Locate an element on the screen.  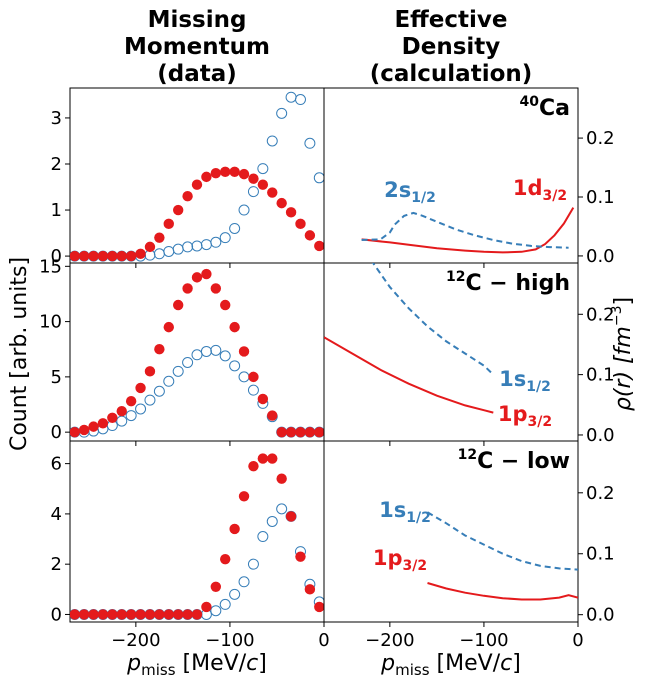
series-label: 1s1/2 is located at coordinates (525, 381).